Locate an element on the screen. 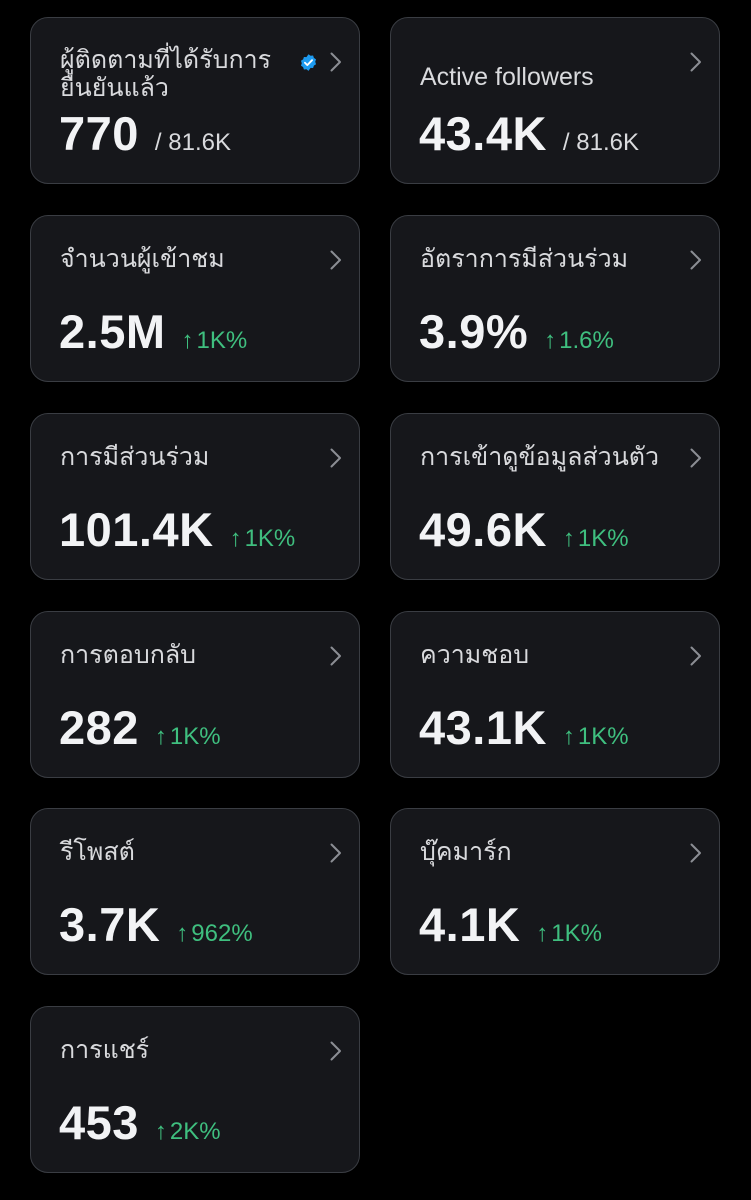 The height and width of the screenshot is (1200, 751). card-value: 43.1K is located at coordinates (483, 727).